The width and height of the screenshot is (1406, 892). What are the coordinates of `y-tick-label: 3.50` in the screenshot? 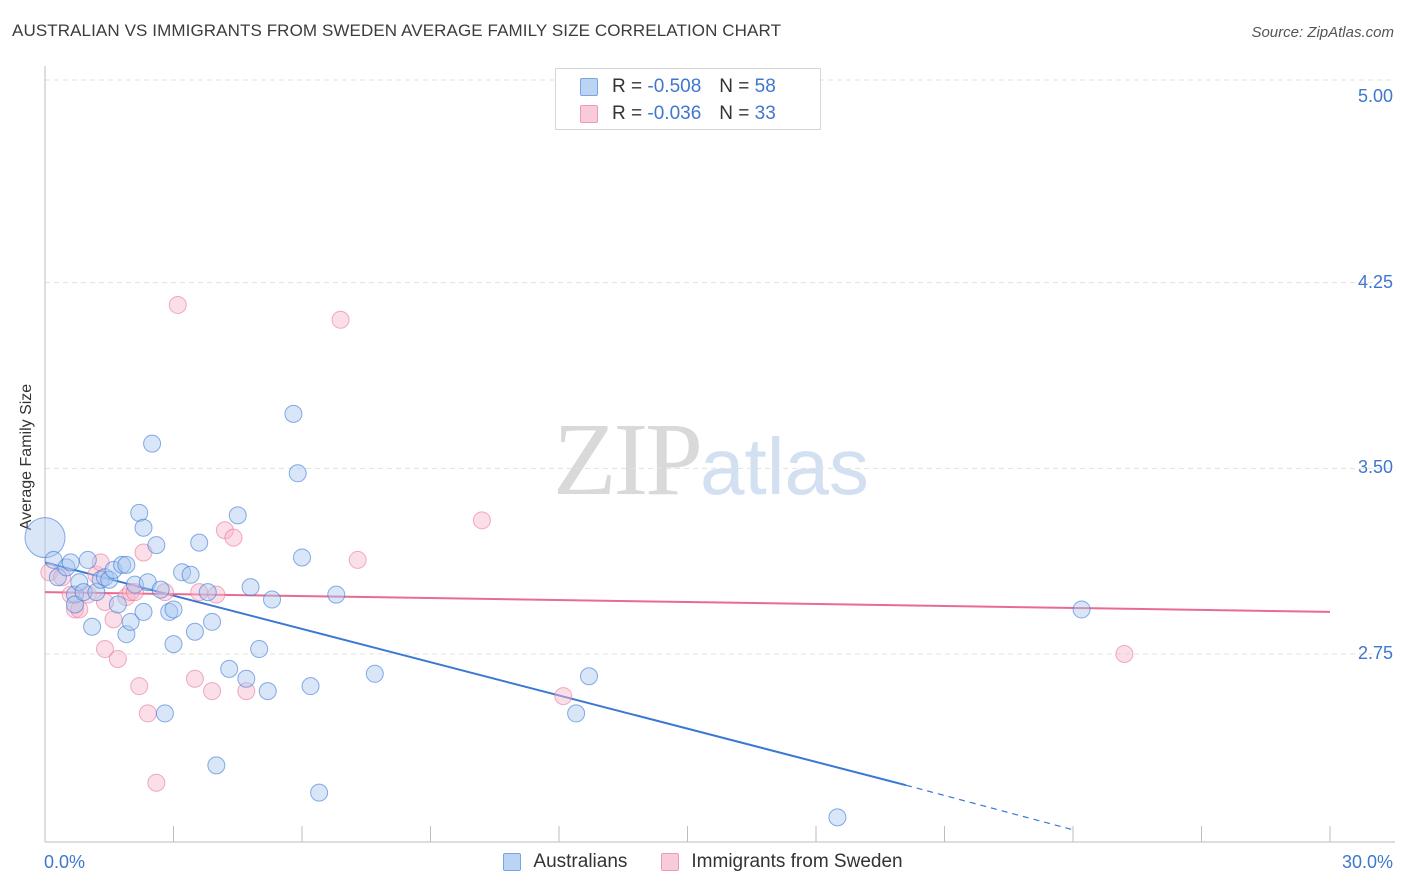 It's located at (1375, 467).